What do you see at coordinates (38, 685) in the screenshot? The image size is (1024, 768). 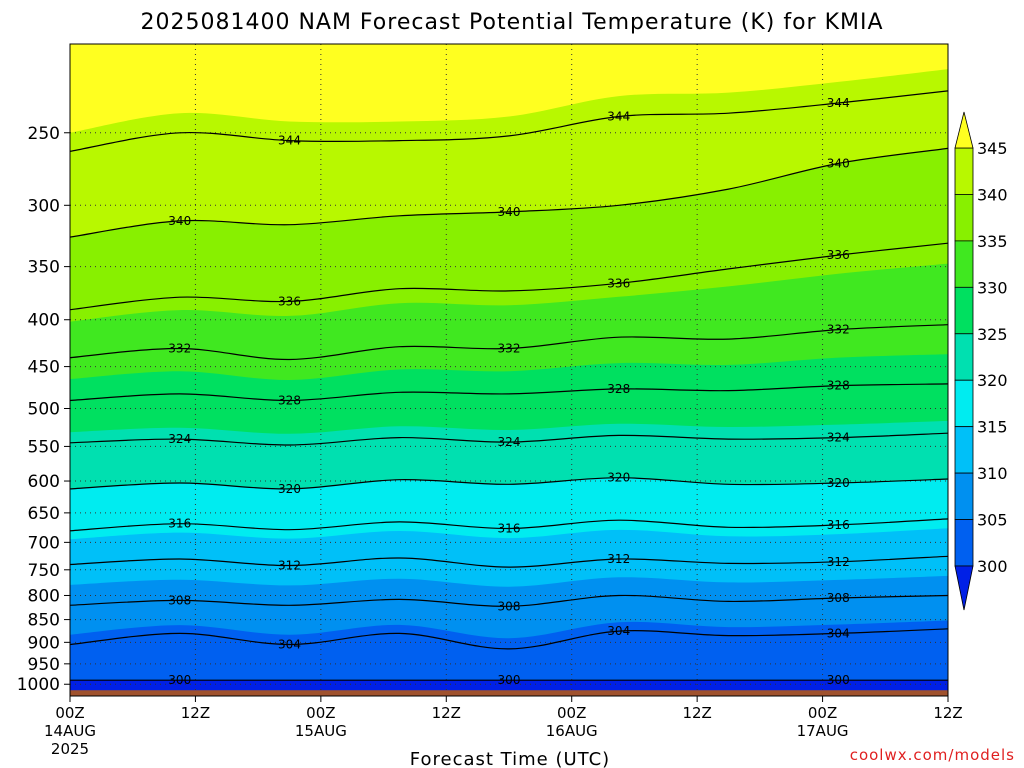 I see `y-tick-label: 1000` at bounding box center [38, 685].